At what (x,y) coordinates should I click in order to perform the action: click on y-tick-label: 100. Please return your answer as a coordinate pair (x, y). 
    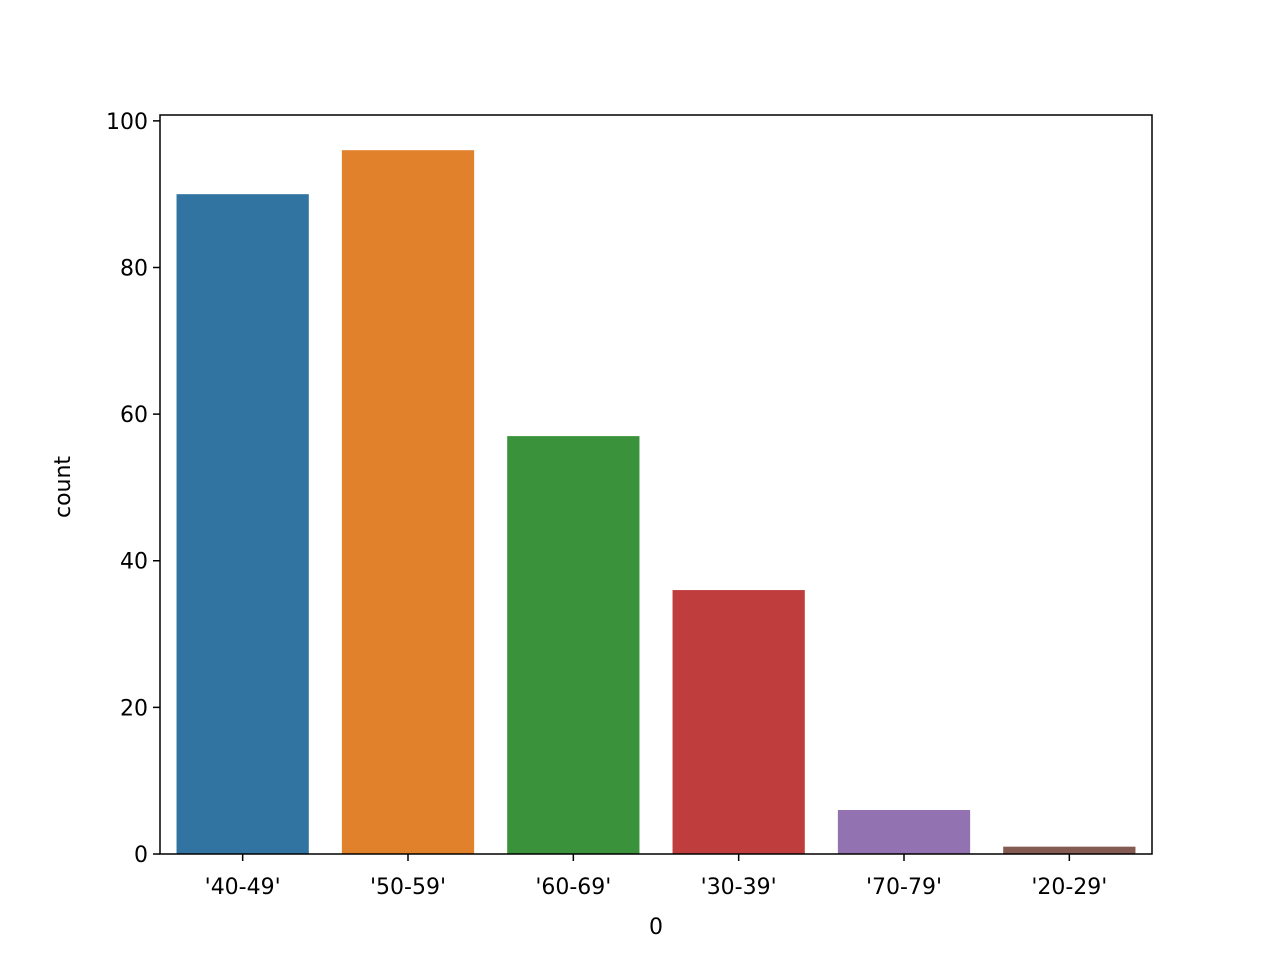
    Looking at the image, I should click on (127, 122).